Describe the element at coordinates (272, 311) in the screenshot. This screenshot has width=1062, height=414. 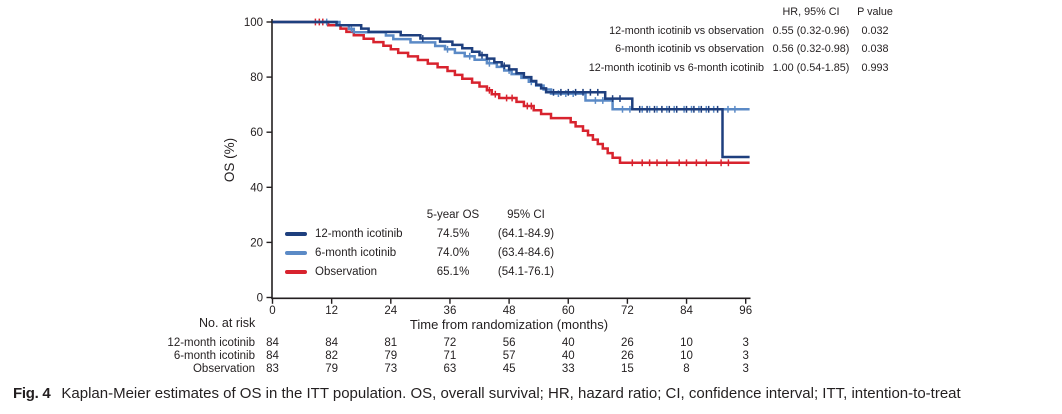
I see `x-tick-label: 0` at that location.